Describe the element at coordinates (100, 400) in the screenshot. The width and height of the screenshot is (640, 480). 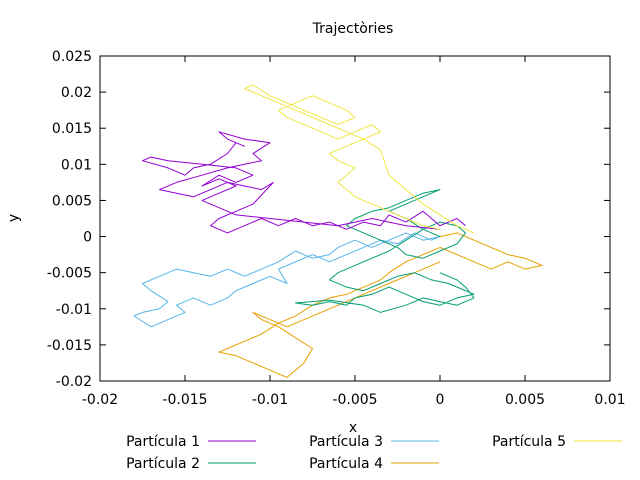
I see `x-tick-label: -0.02` at that location.